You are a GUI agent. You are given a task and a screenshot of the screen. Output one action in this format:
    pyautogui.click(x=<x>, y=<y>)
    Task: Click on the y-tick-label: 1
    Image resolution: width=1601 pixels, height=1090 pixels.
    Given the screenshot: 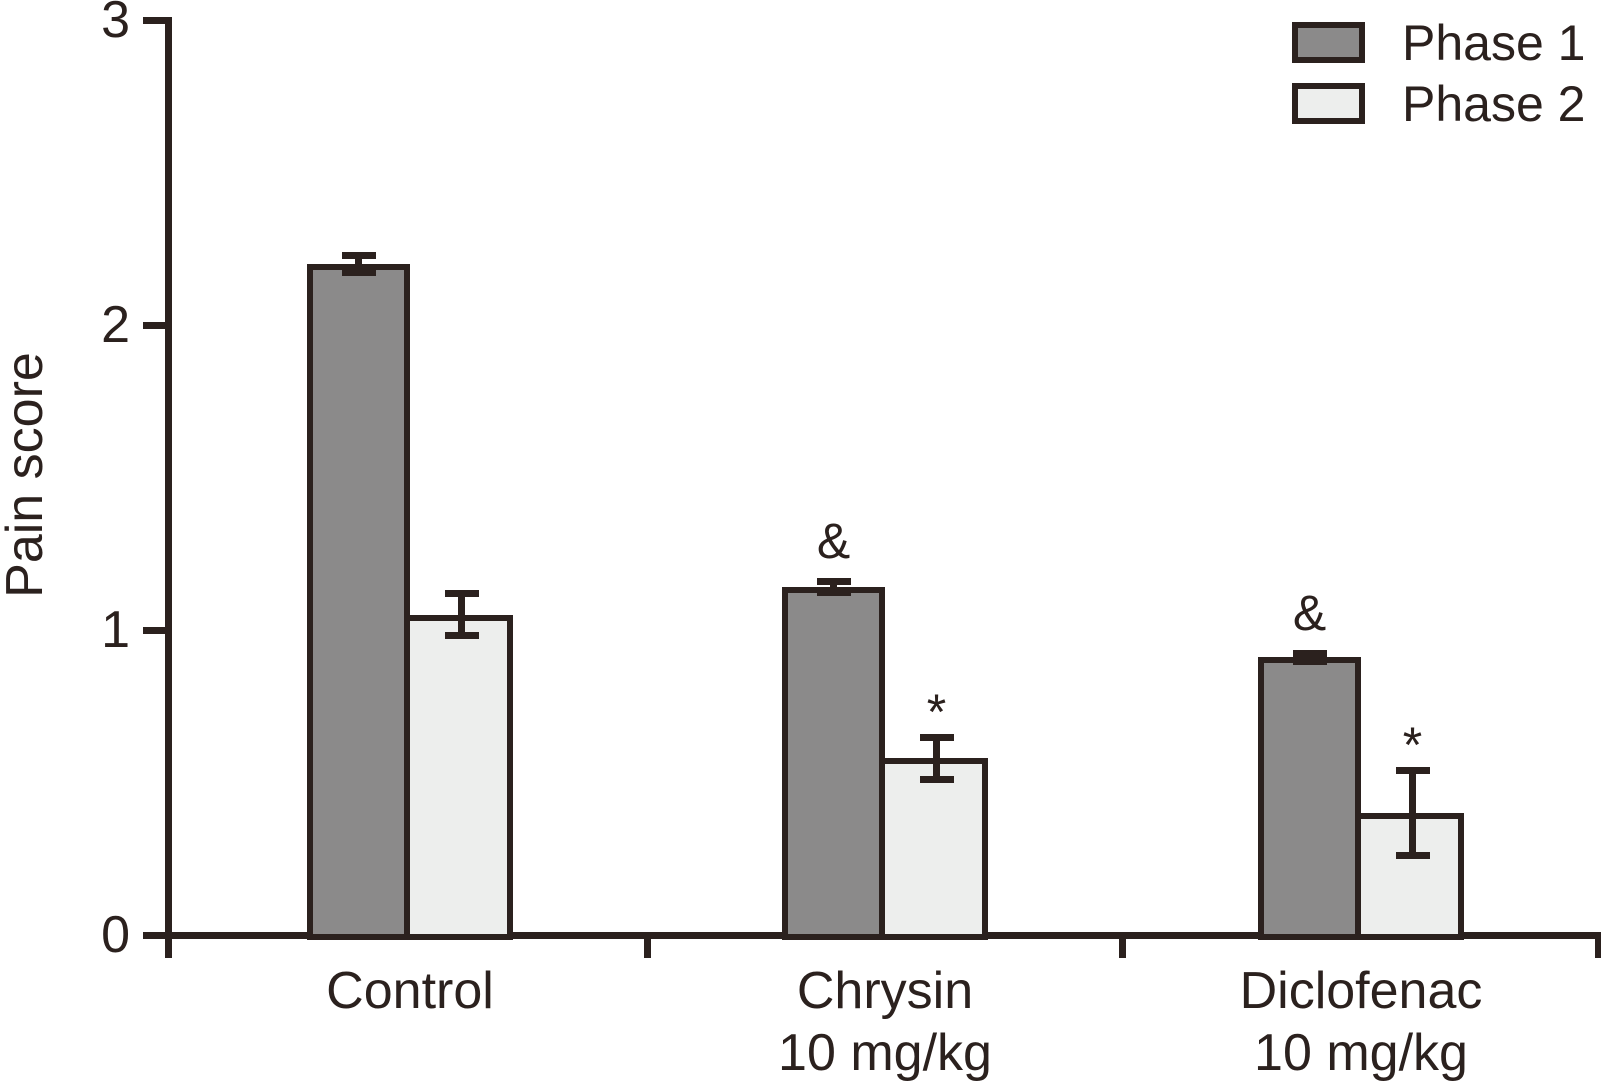 What is the action you would take?
    pyautogui.click(x=115, y=630)
    